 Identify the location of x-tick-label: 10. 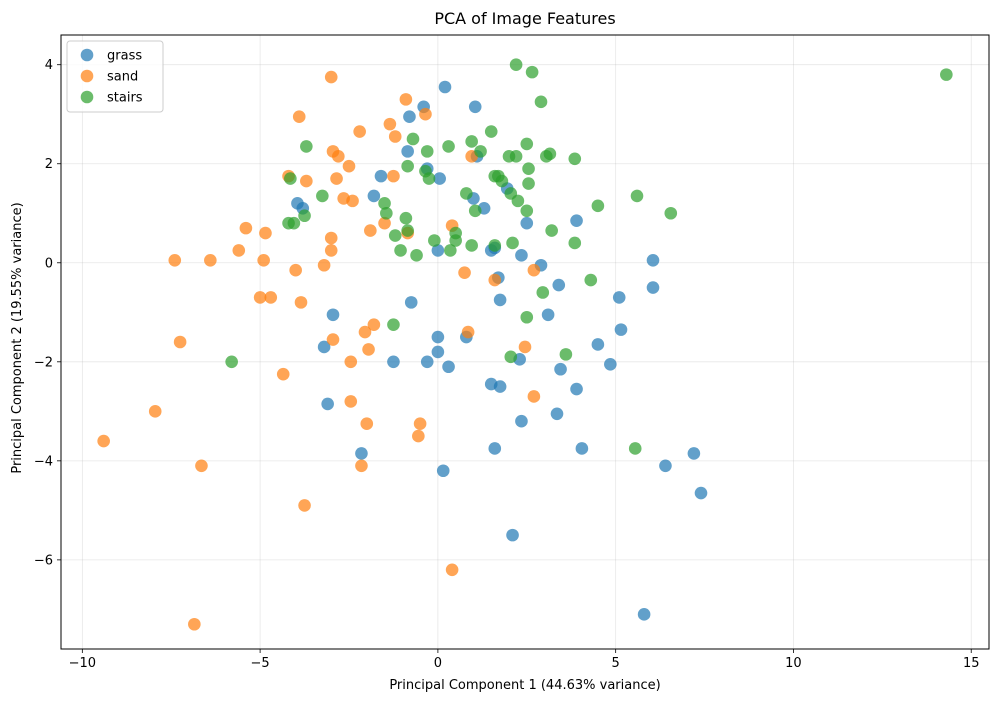
(793, 663).